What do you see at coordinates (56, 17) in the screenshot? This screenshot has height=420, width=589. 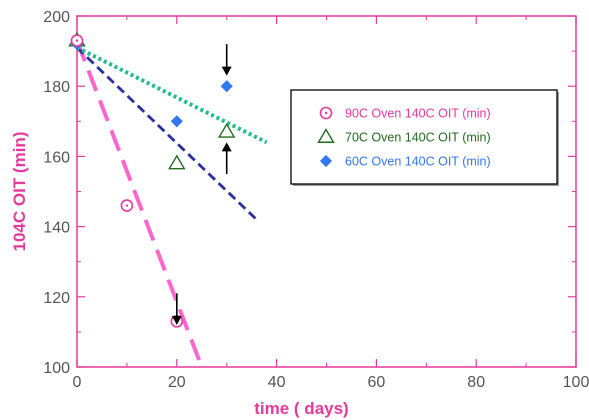 I see `y-tick-label: 200` at bounding box center [56, 17].